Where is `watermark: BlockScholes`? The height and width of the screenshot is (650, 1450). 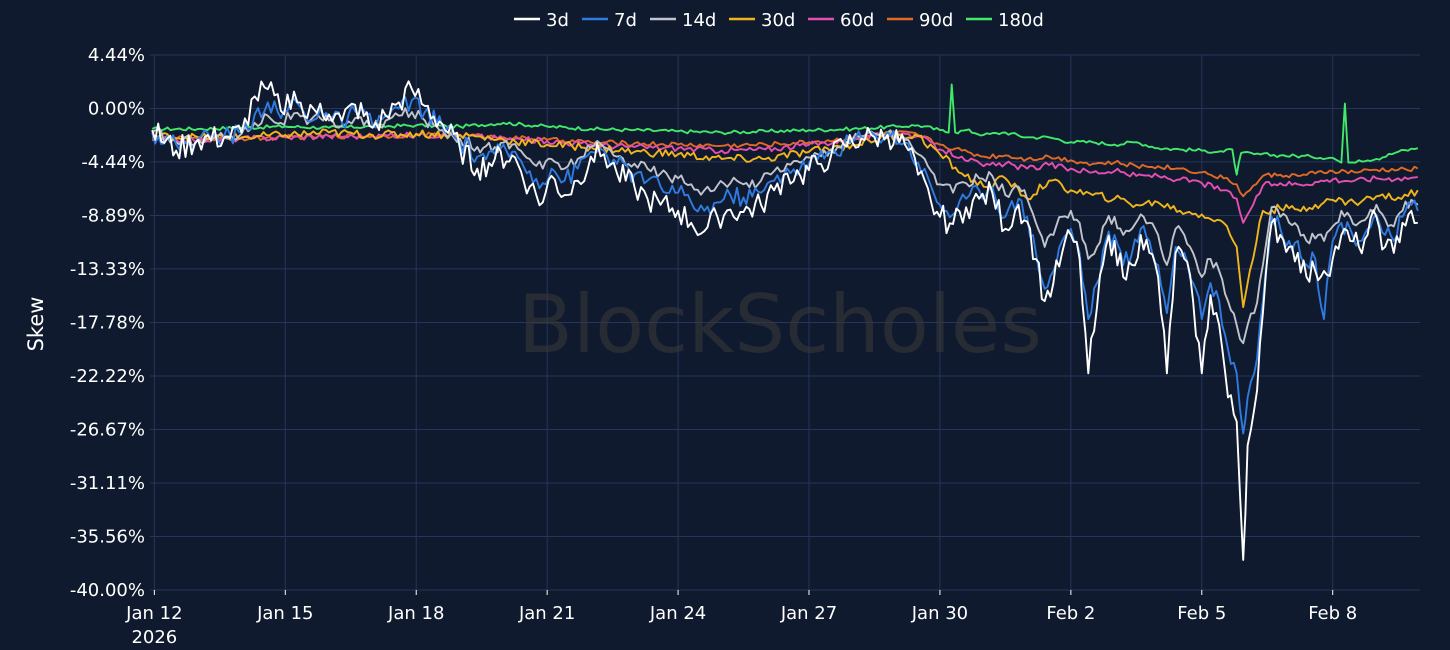
watermark: BlockScholes is located at coordinates (780, 324).